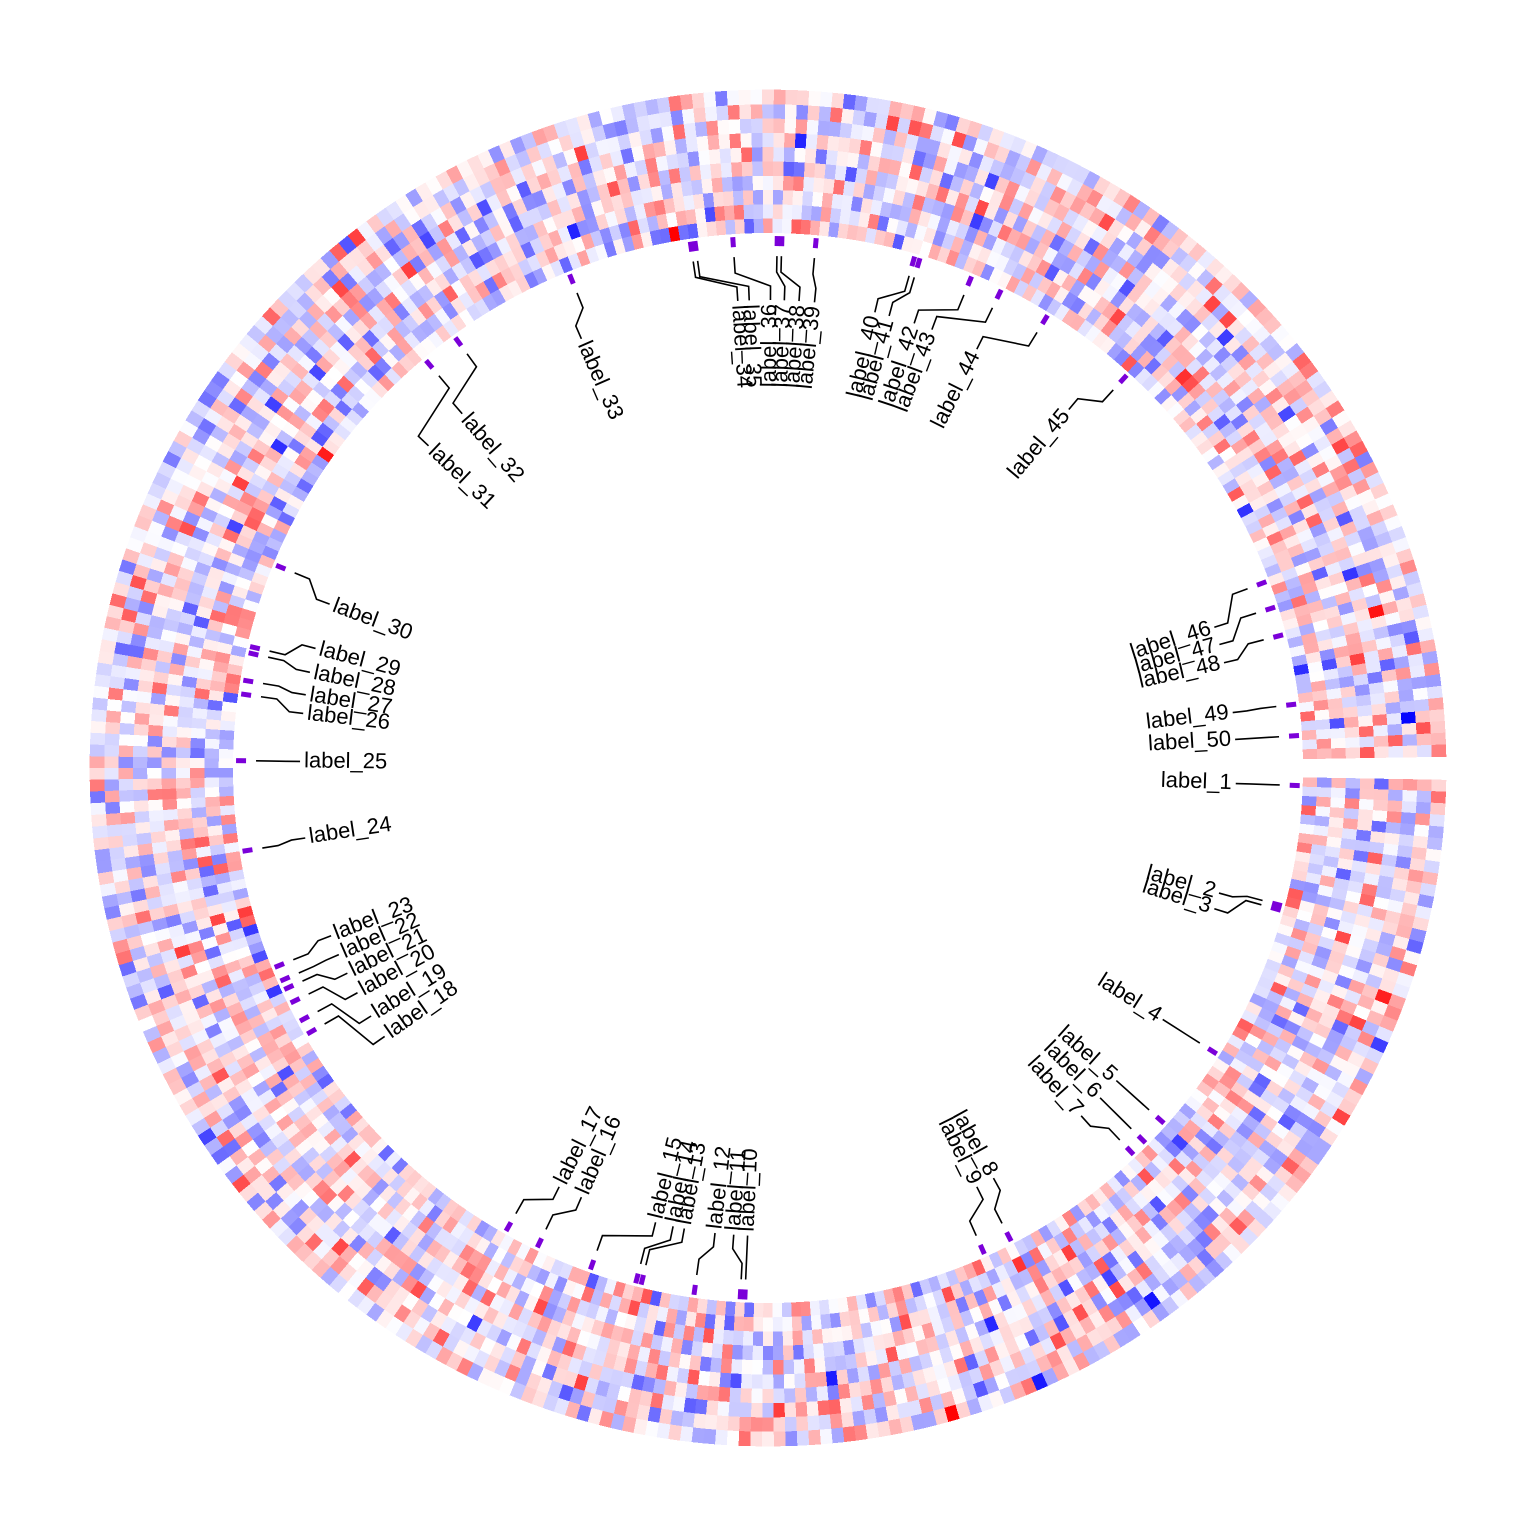  Describe the element at coordinates (753, 346) in the screenshot. I see `heatmap-label: label_35` at that location.